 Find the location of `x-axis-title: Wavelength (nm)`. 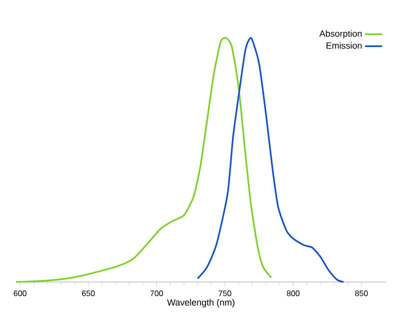

x-axis-title: Wavelength (nm) is located at coordinates (200, 303).